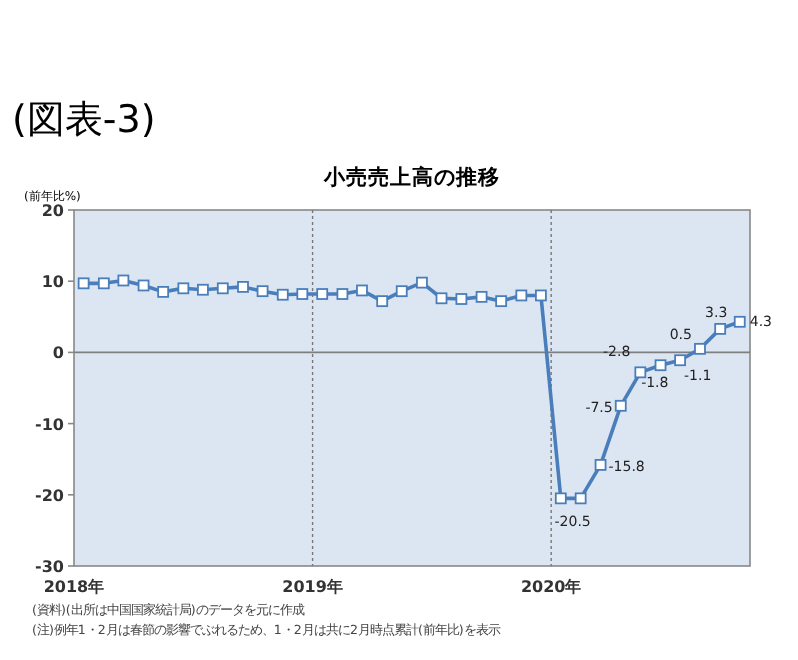  Describe the element at coordinates (50, 424) in the screenshot. I see `y-tick-label: -10` at that location.